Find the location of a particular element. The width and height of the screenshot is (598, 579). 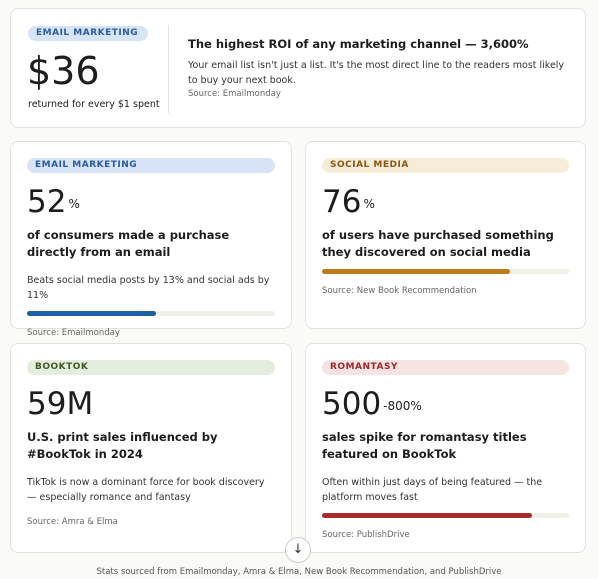

tag: BOOKTOK is located at coordinates (151, 367).